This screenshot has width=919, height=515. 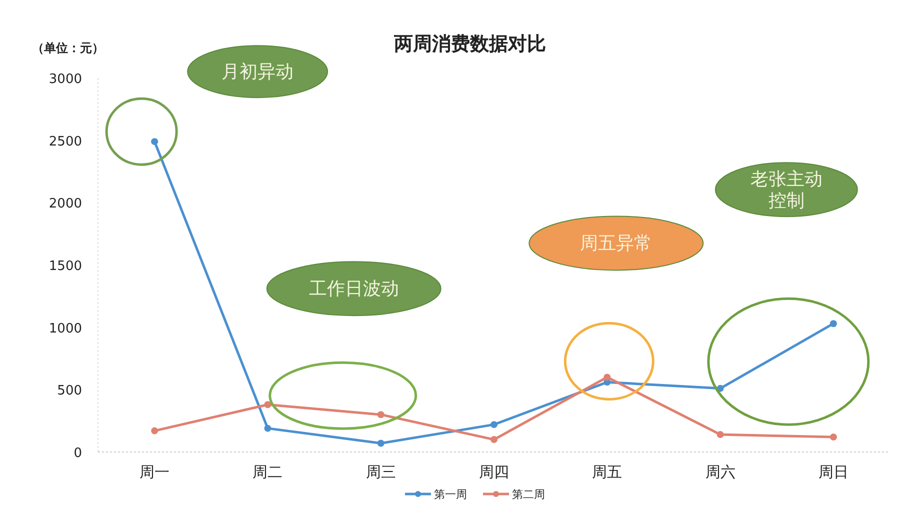 What do you see at coordinates (65, 79) in the screenshot?
I see `y-tick-label: 3000` at bounding box center [65, 79].